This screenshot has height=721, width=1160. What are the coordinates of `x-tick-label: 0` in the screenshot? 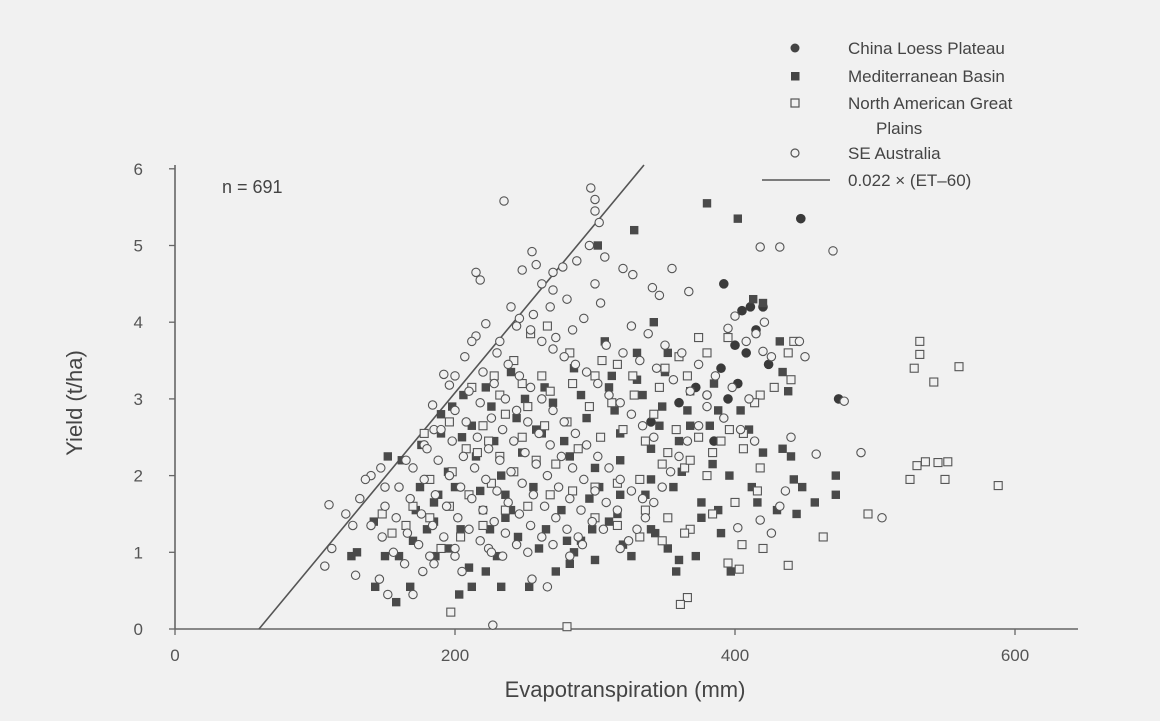 It's located at (174, 655).